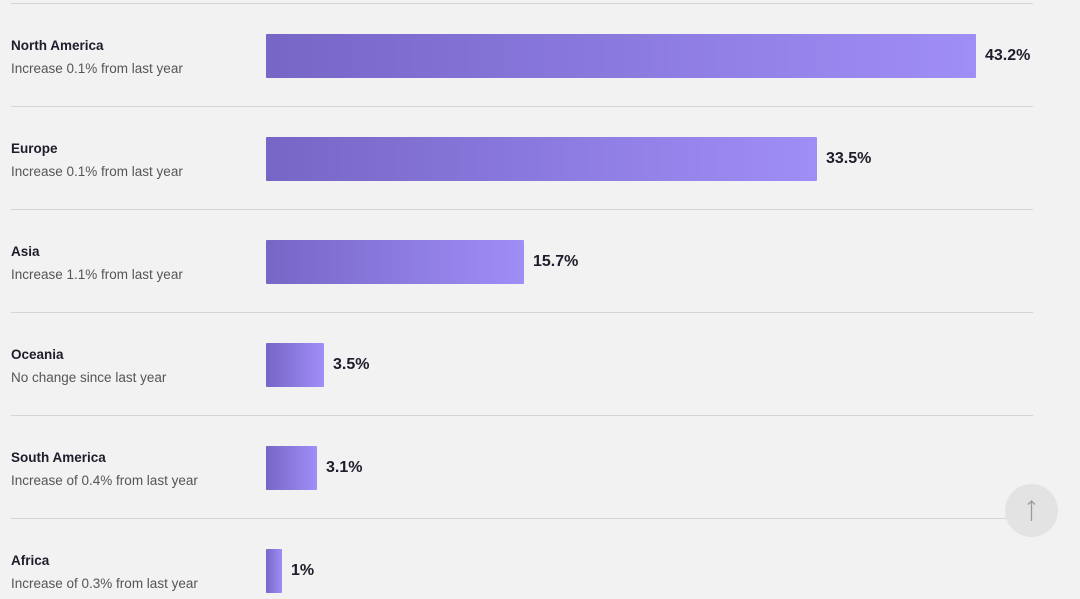 The image size is (1080, 599). I want to click on bar-value-label: 43.2%, so click(1008, 55).